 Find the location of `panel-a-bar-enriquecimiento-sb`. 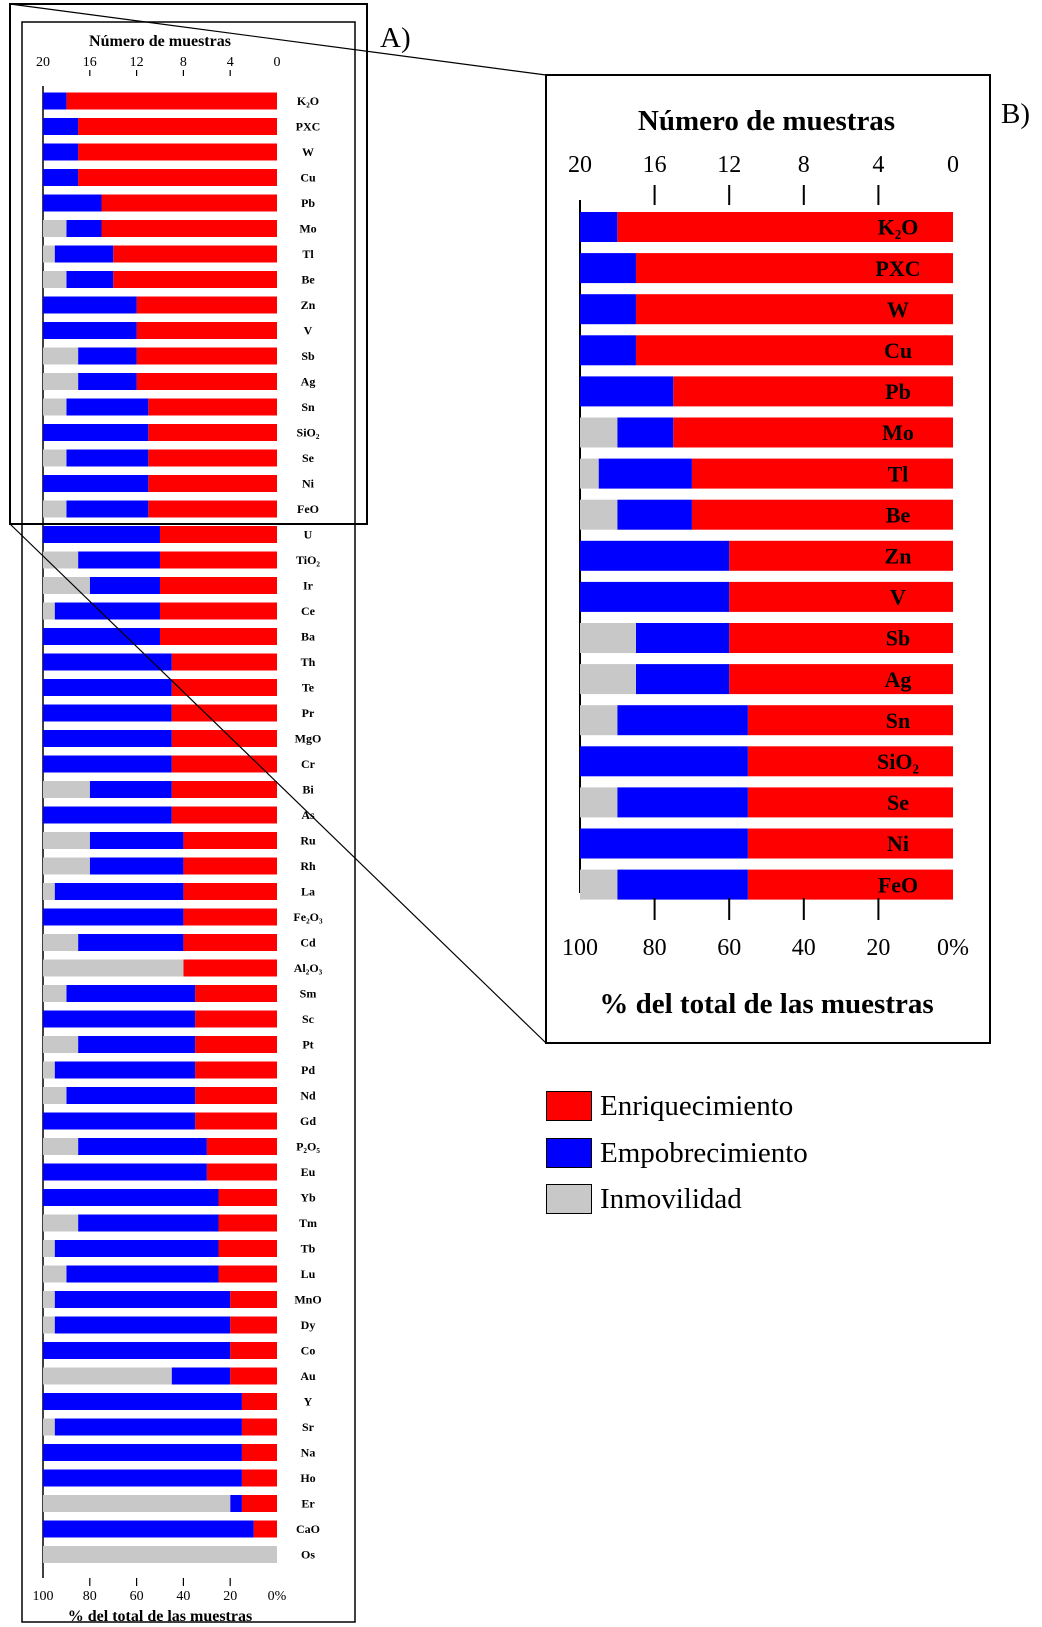

panel-a-bar-enriquecimiento-sb is located at coordinates (206, 356).